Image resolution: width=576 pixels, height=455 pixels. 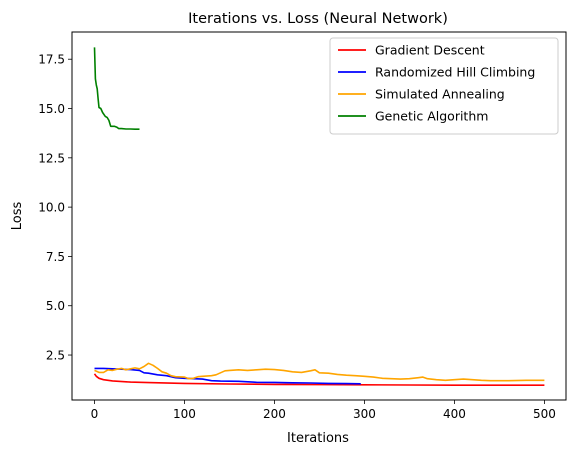 What do you see at coordinates (55, 356) in the screenshot?
I see `y-tick-label: 2.5` at bounding box center [55, 356].